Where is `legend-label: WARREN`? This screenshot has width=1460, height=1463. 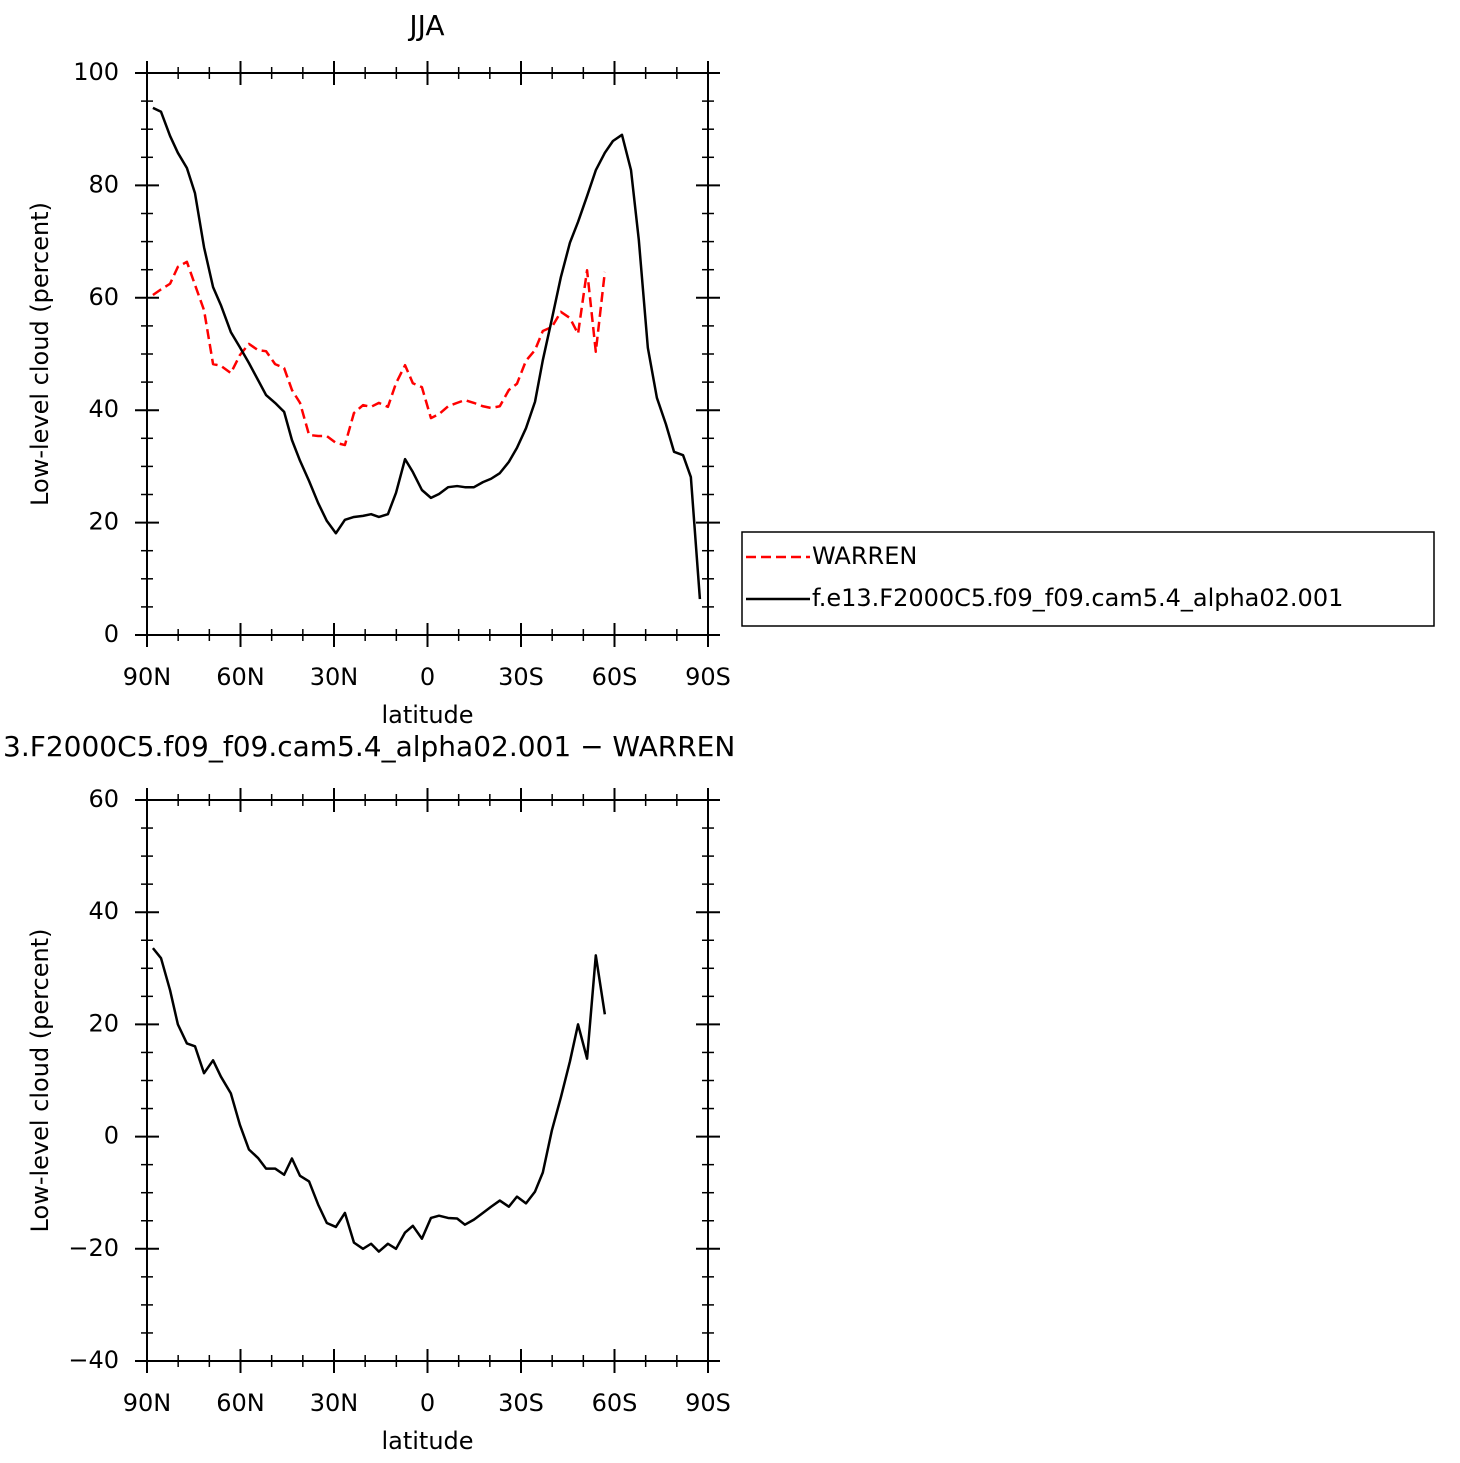 legend-label: WARREN is located at coordinates (864, 556).